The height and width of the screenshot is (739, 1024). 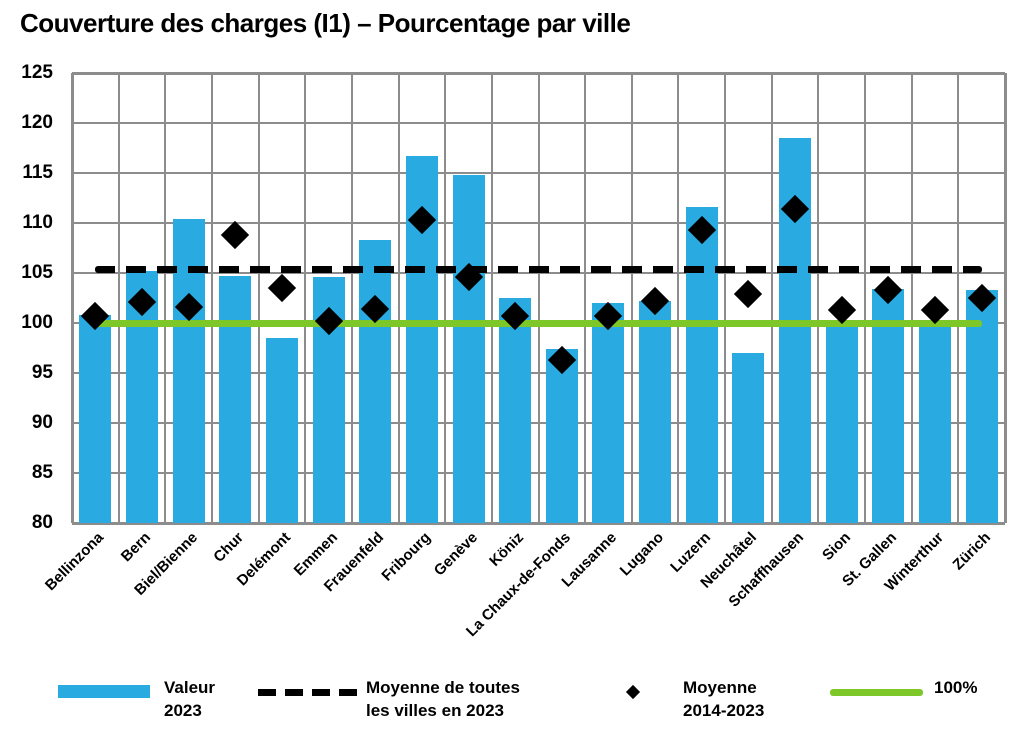 I want to click on bar-Köniz, so click(x=515, y=410).